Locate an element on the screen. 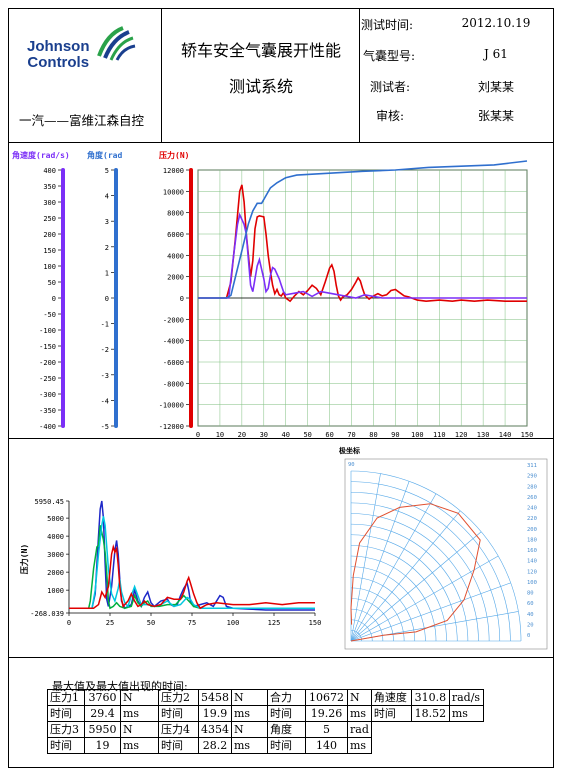  axis-tick-label: 3 is located at coordinates (107, 222).